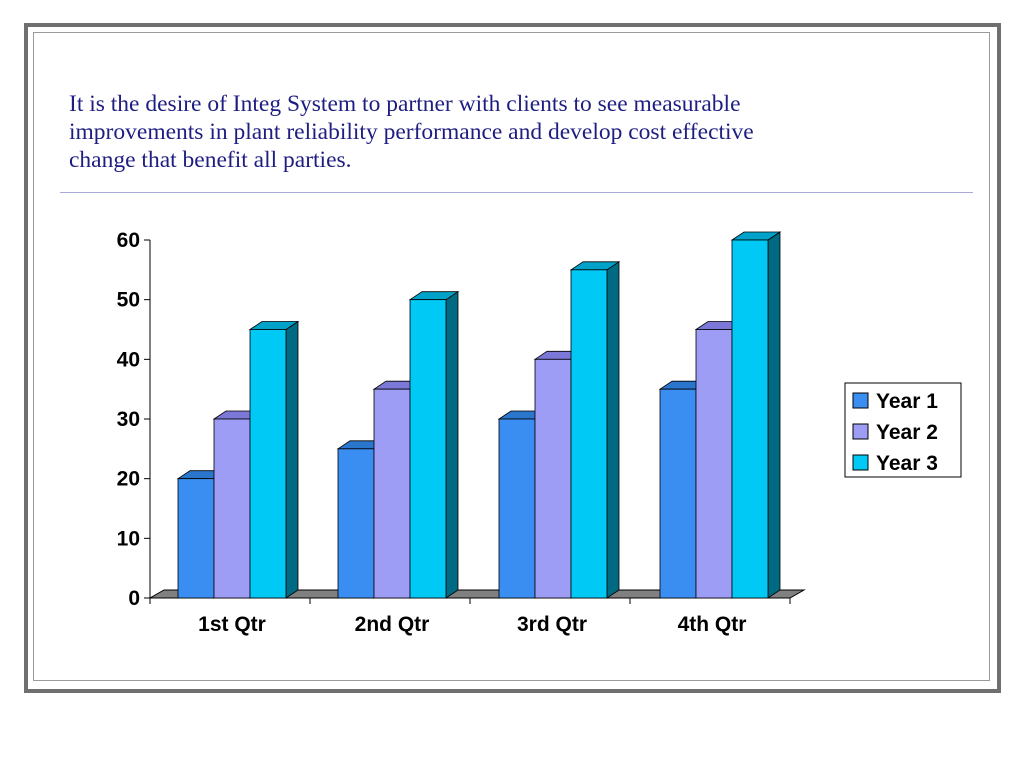 This screenshot has width=1024, height=768. Describe the element at coordinates (907, 463) in the screenshot. I see `legend-label: Year 3` at that location.